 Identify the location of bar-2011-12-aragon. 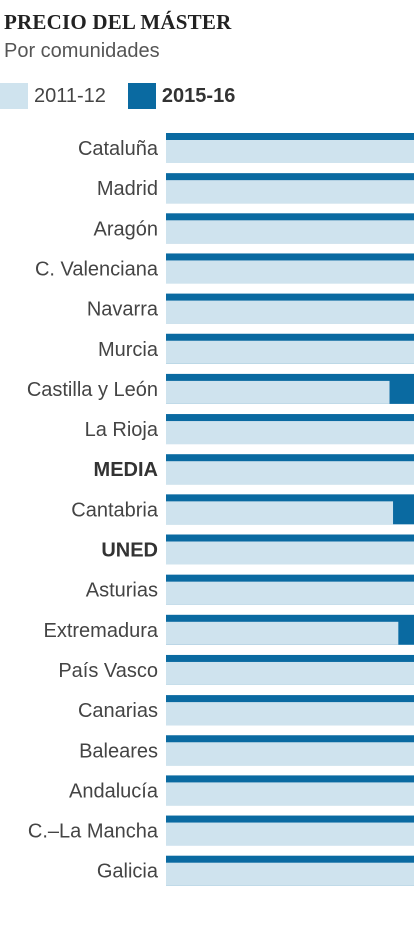
(290, 232).